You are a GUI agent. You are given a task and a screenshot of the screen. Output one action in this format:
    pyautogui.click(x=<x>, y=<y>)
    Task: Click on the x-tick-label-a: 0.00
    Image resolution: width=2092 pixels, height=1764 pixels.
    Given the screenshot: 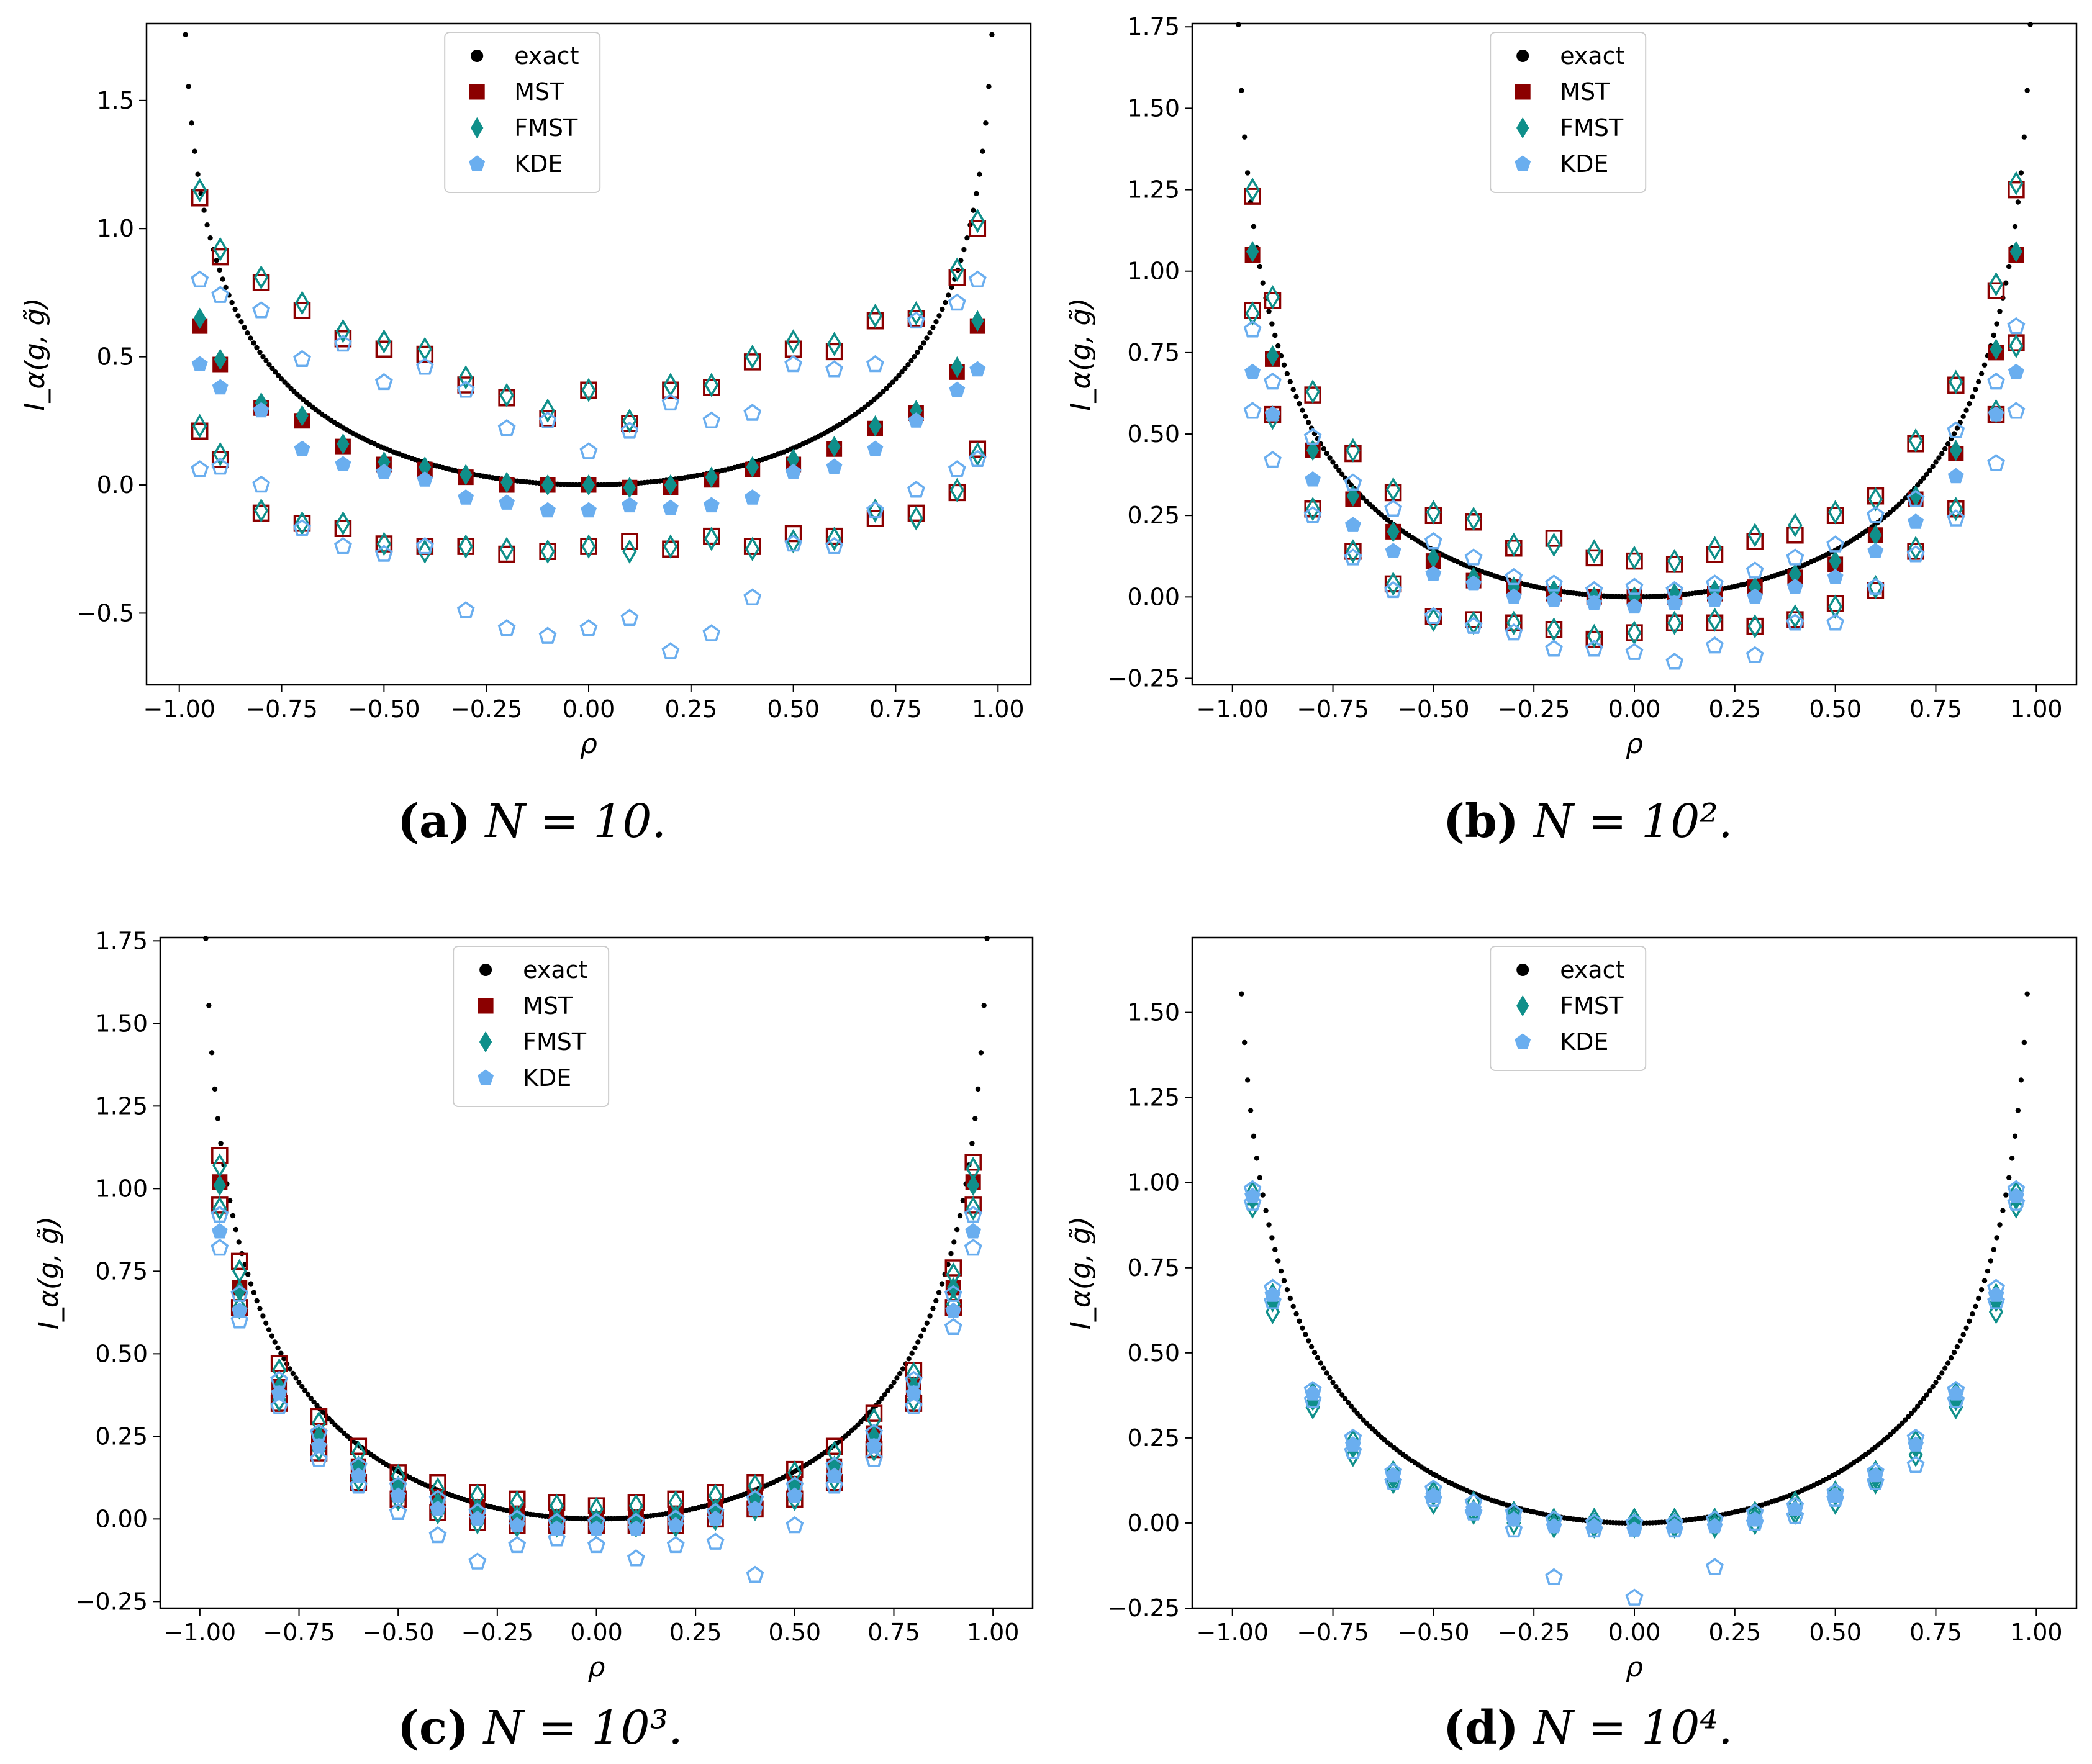 What is the action you would take?
    pyautogui.click(x=589, y=709)
    